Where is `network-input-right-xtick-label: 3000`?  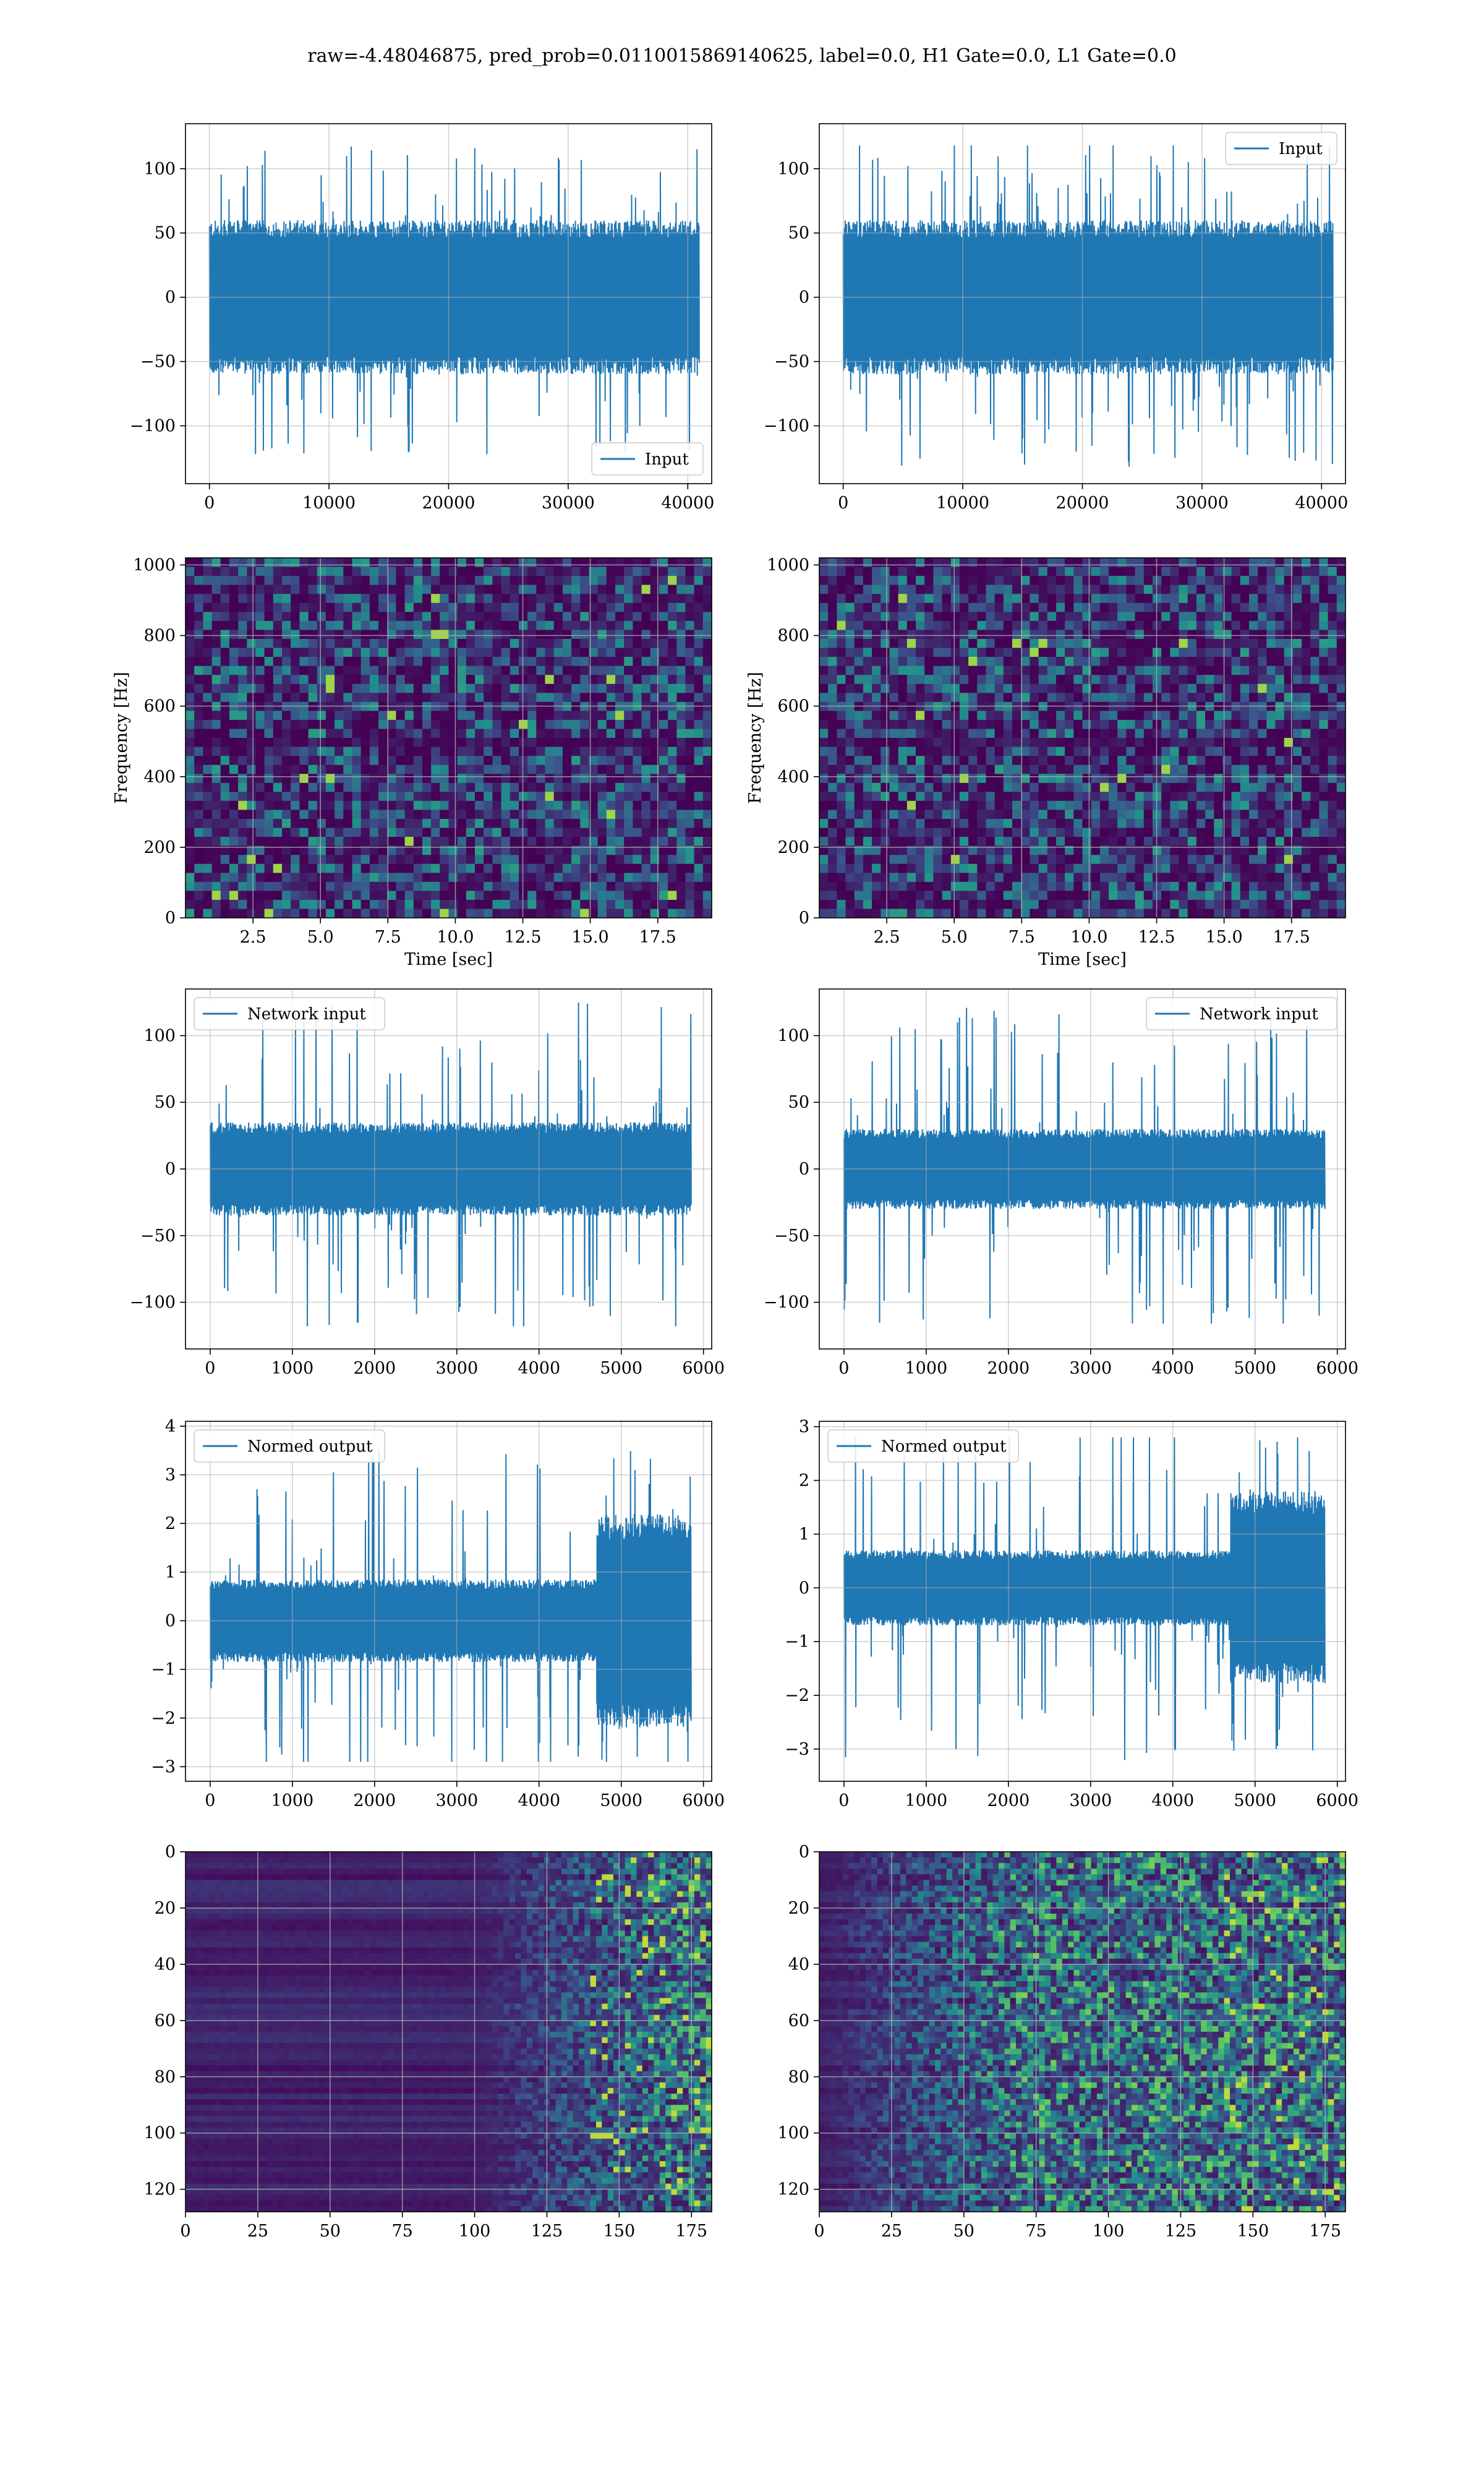
network-input-right-xtick-label: 3000 is located at coordinates (1090, 1369).